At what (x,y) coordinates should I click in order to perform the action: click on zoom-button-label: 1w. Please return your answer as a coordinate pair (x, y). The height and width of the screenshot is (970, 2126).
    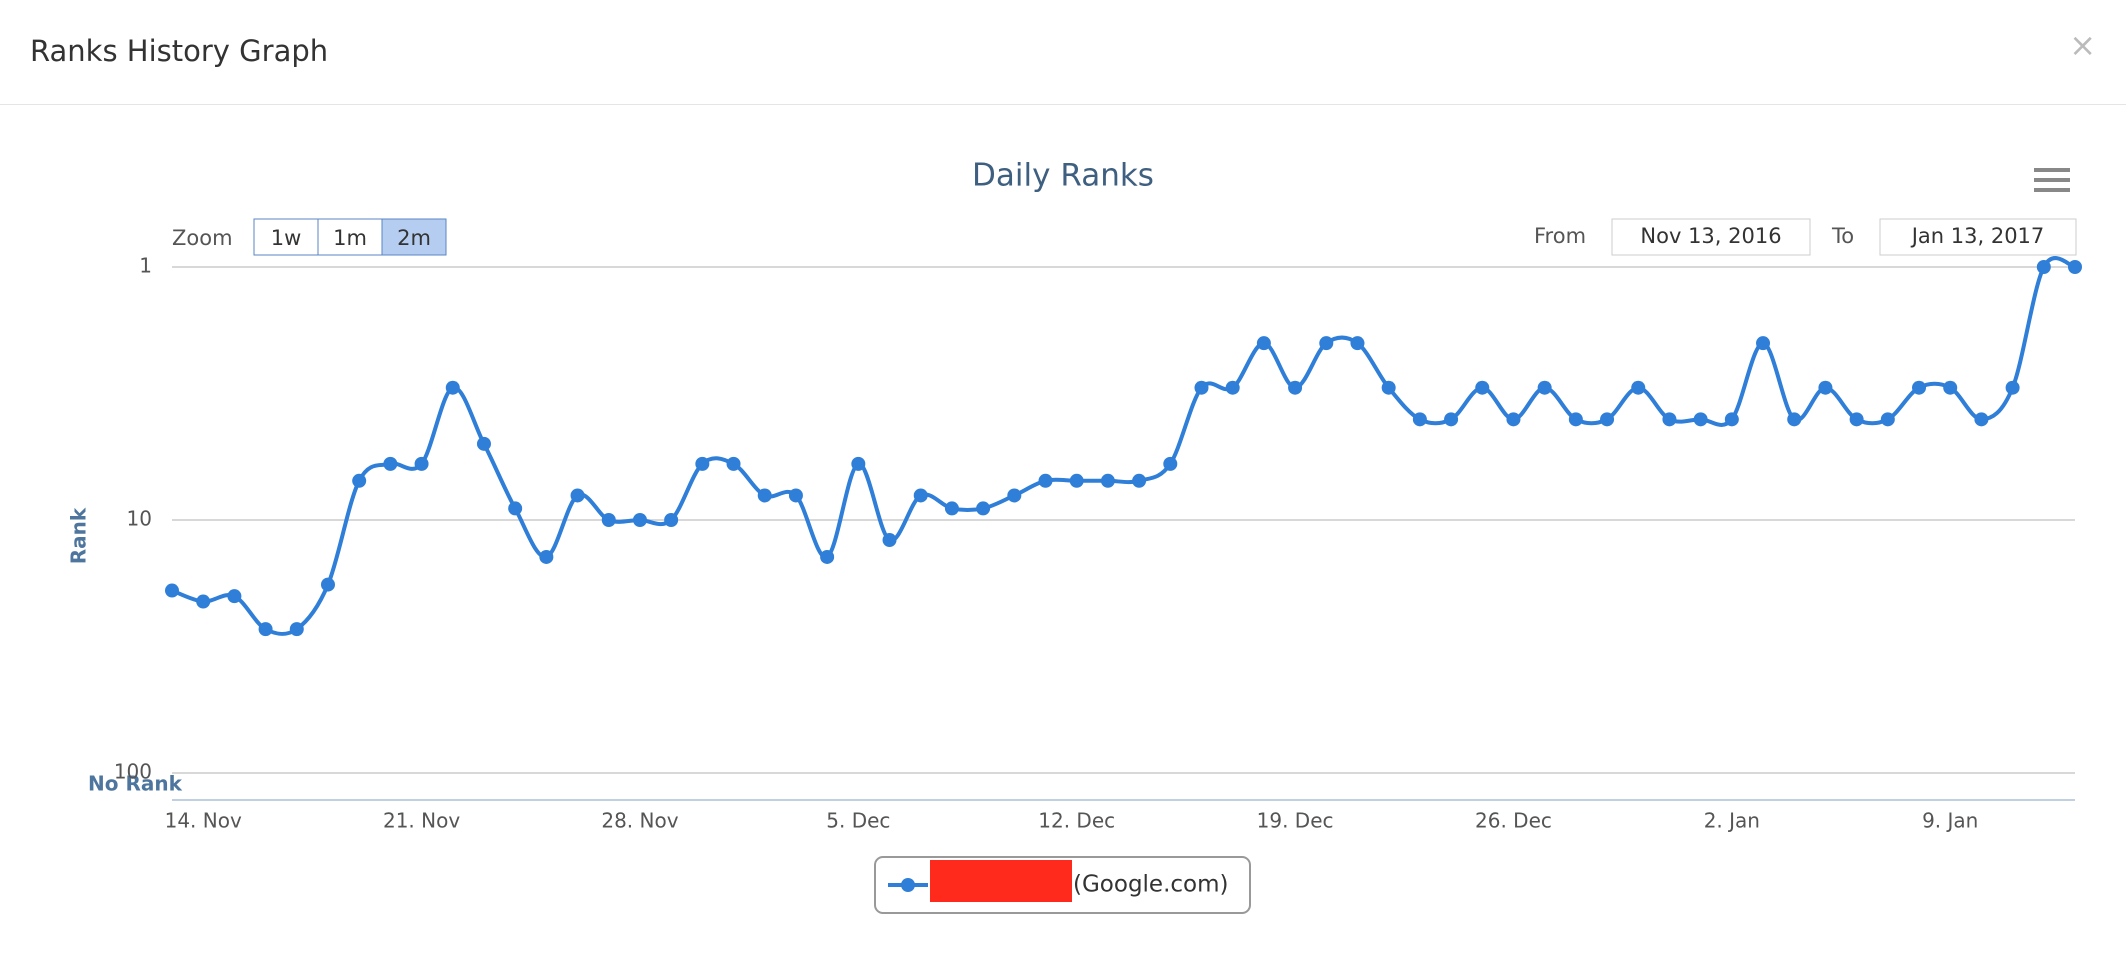
    Looking at the image, I should click on (286, 238).